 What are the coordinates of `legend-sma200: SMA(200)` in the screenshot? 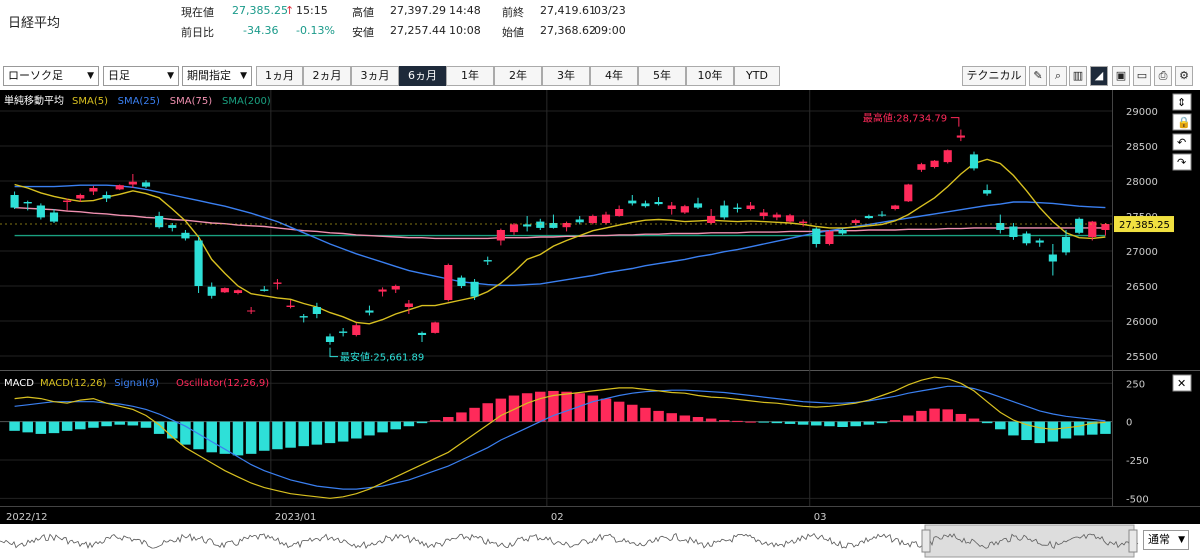 It's located at (246, 101).